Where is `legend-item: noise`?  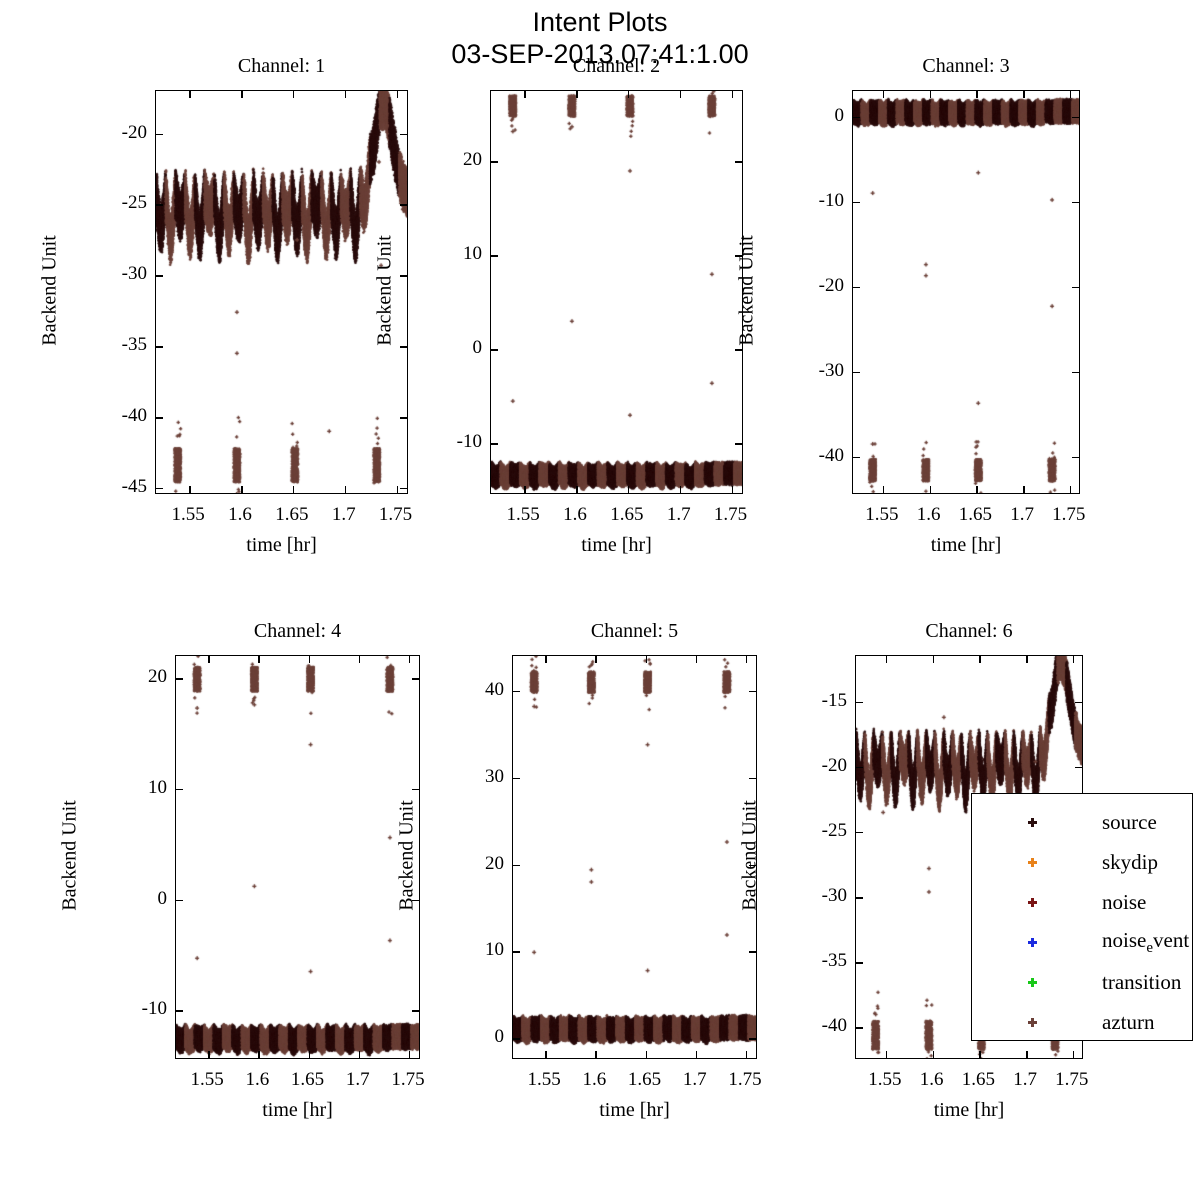 legend-item: noise is located at coordinates (1082, 902).